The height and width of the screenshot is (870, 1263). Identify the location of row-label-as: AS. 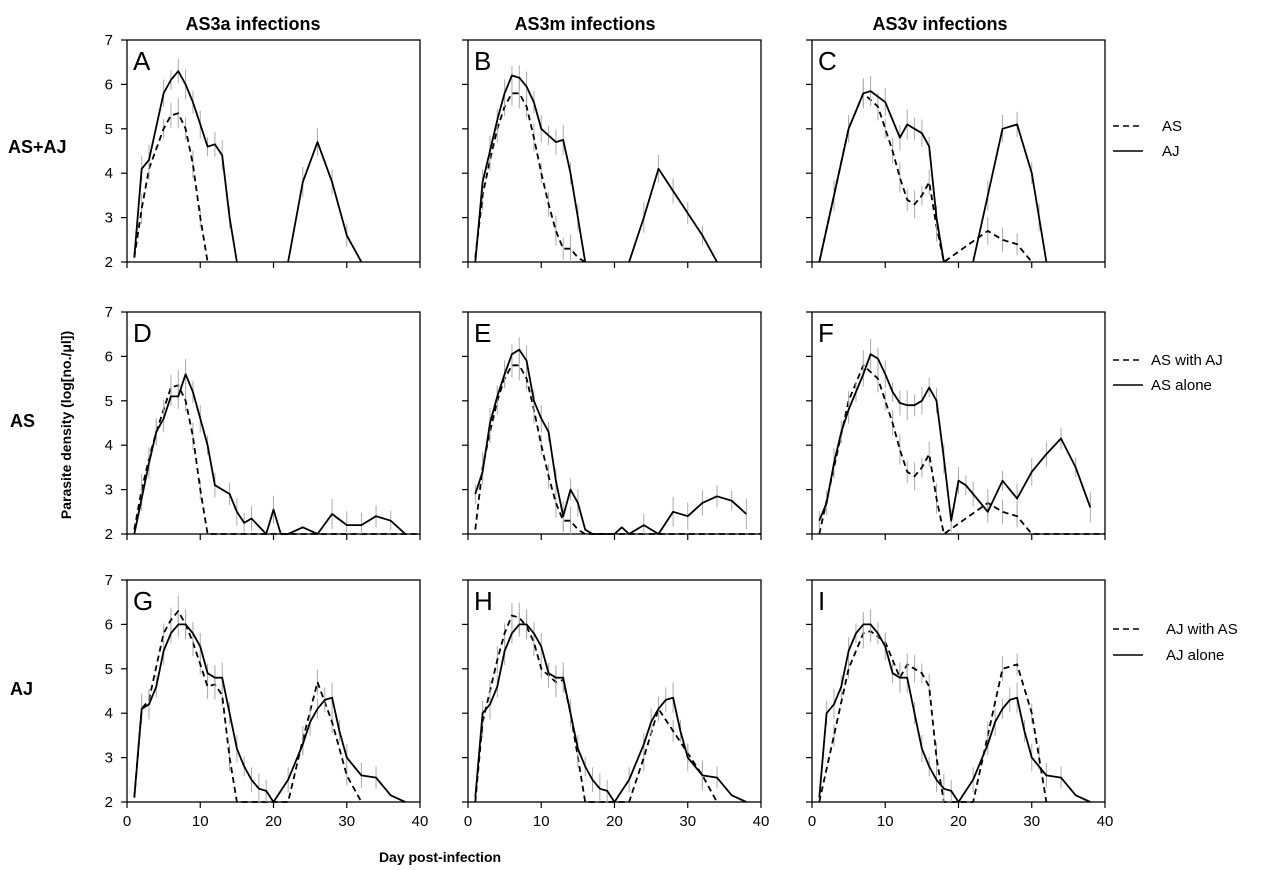
(22, 421).